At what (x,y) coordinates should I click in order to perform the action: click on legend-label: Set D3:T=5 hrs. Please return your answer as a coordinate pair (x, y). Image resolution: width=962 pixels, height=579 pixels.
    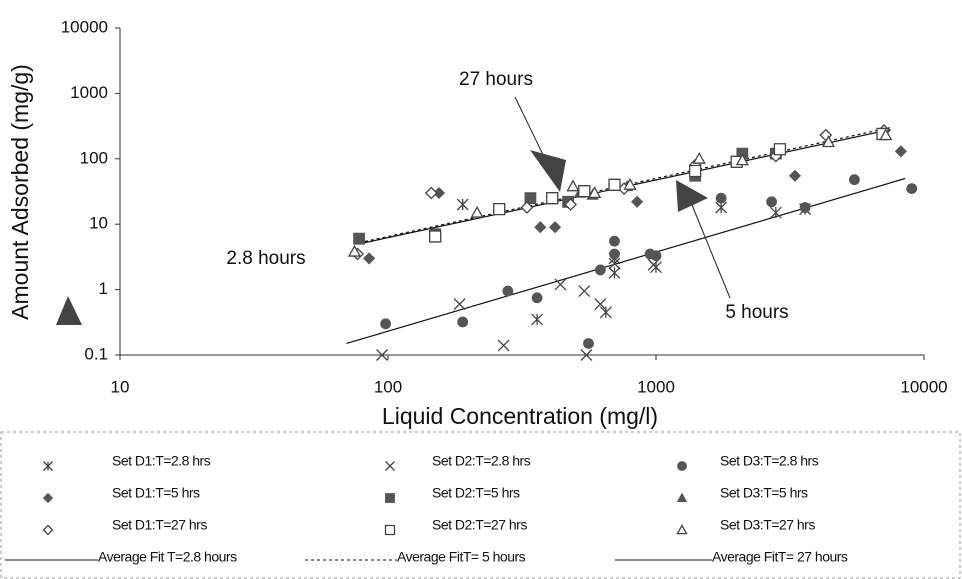
    Looking at the image, I should click on (764, 493).